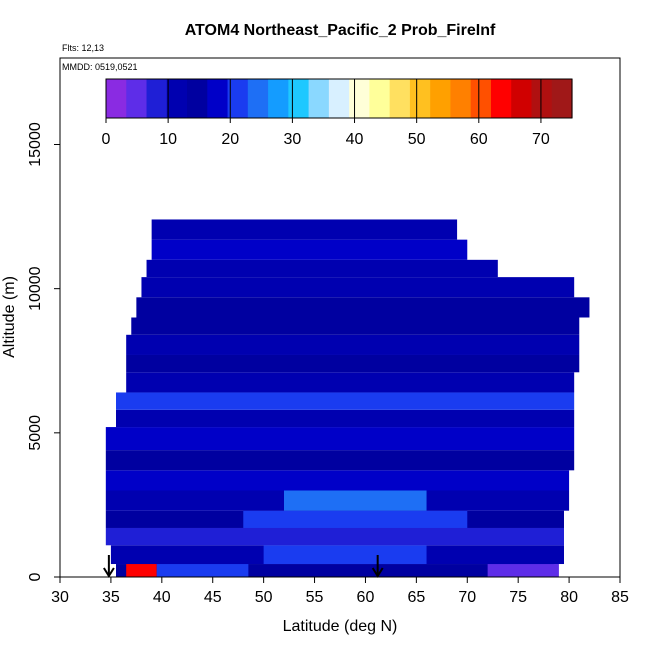  What do you see at coordinates (35, 144) in the screenshot?
I see `y-tick-label: 15000` at bounding box center [35, 144].